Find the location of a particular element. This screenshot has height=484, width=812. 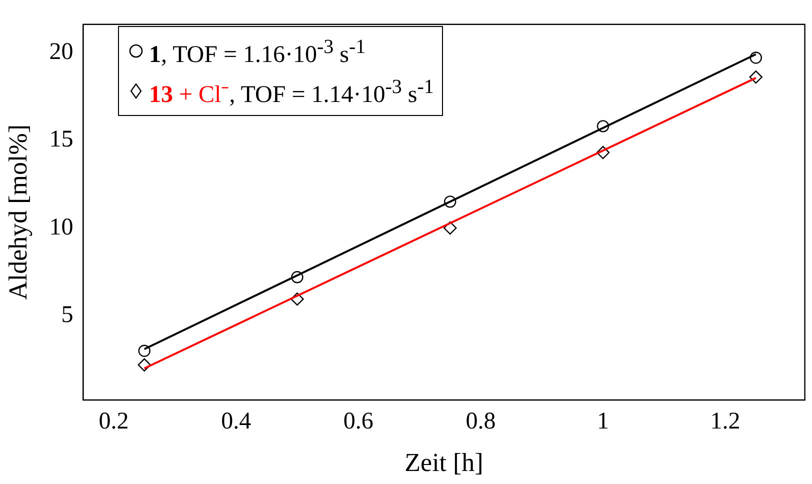

x-tick-label: 0.4 is located at coordinates (236, 421).